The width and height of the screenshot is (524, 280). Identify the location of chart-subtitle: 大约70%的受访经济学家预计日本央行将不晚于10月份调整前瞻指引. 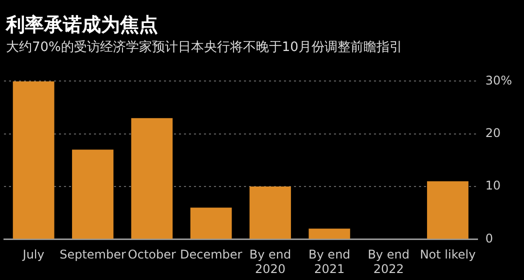
(204, 47).